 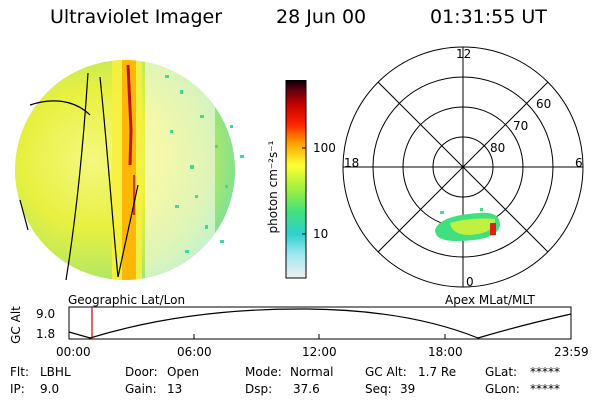 What do you see at coordinates (352, 163) in the screenshot?
I see `mlt-label-18: 18` at bounding box center [352, 163].